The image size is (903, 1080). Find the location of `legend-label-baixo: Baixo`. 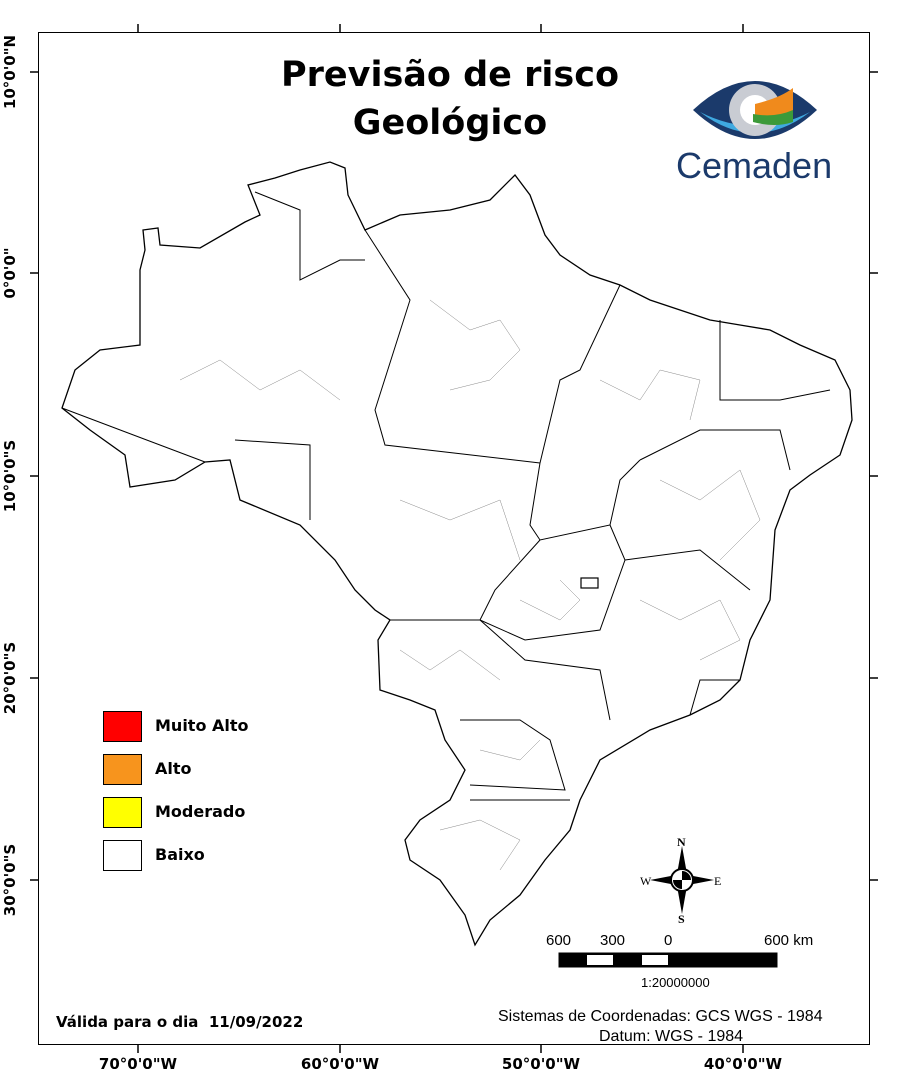

legend-label-baixo: Baixo is located at coordinates (180, 854).